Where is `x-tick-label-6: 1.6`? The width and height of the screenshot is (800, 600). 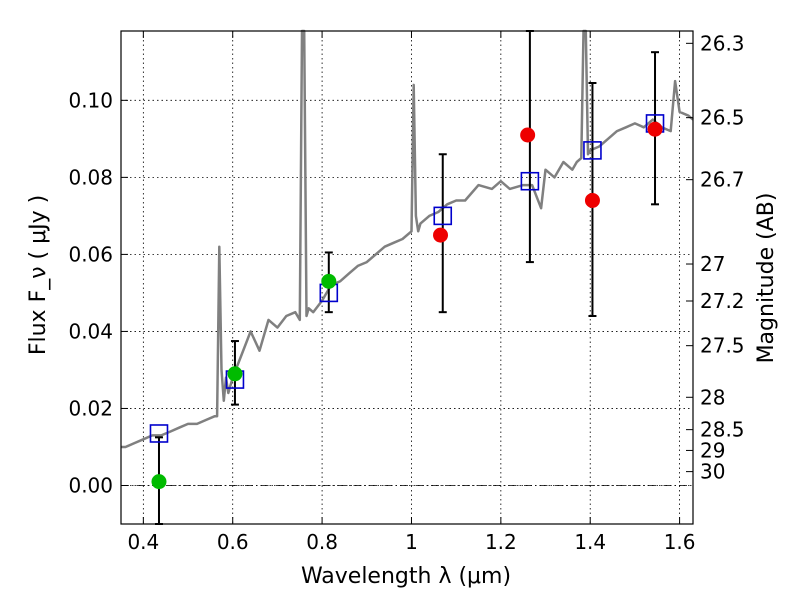 x-tick-label-6: 1.6 is located at coordinates (680, 542).